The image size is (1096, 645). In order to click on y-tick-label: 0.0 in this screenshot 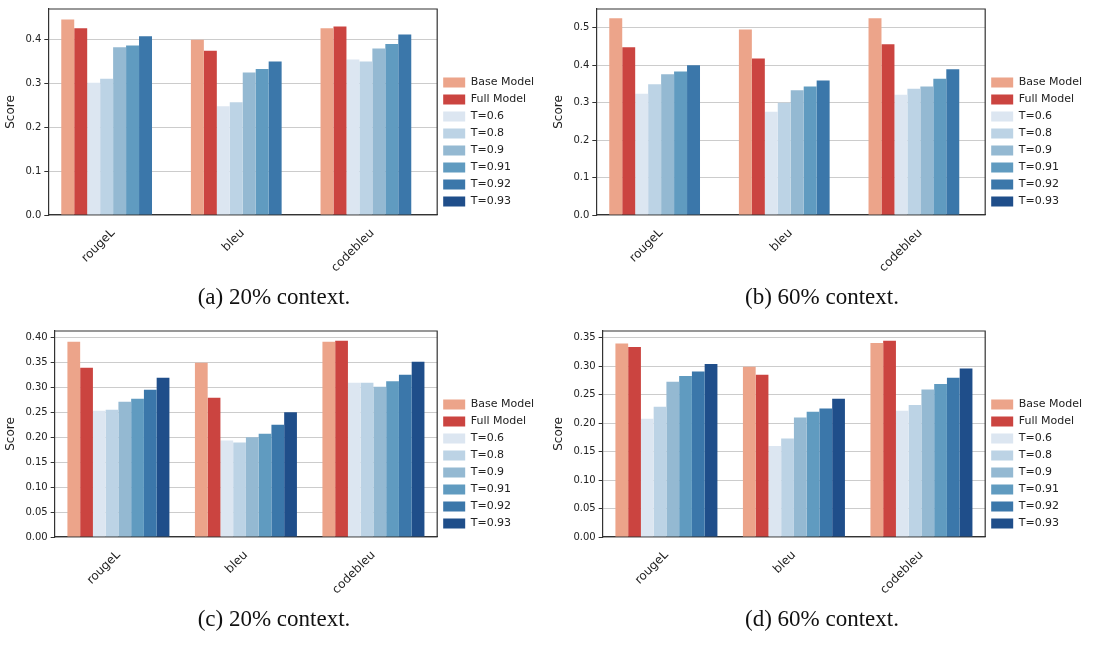, I will do `click(33, 214)`.